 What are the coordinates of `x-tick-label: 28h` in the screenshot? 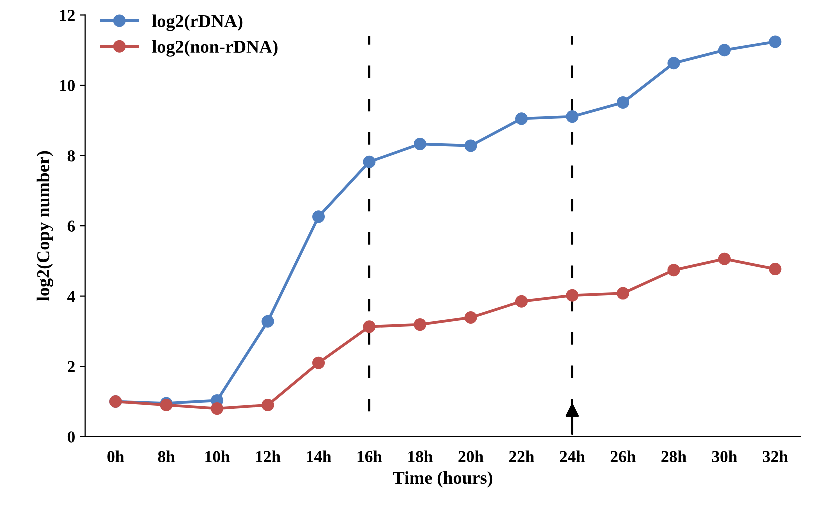 It's located at (674, 456).